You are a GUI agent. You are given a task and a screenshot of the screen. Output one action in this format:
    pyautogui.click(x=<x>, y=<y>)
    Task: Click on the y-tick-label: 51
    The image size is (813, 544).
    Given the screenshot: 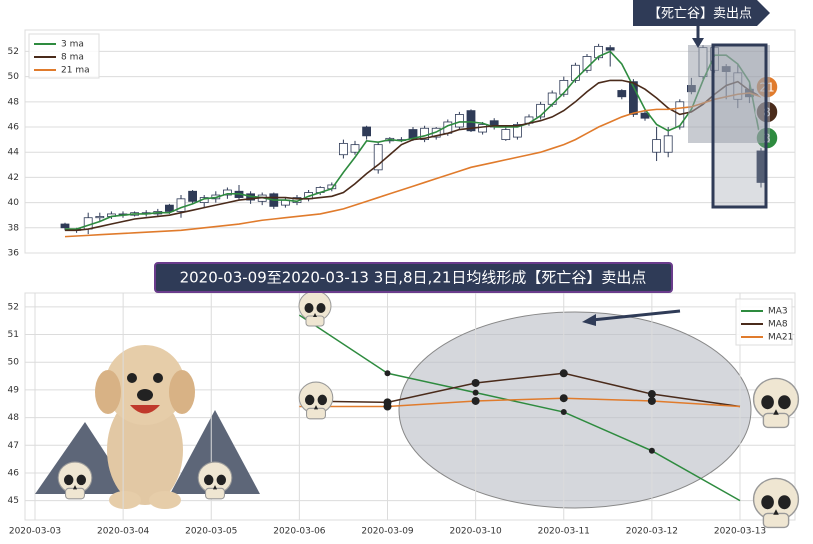 What is the action you would take?
    pyautogui.click(x=13, y=335)
    